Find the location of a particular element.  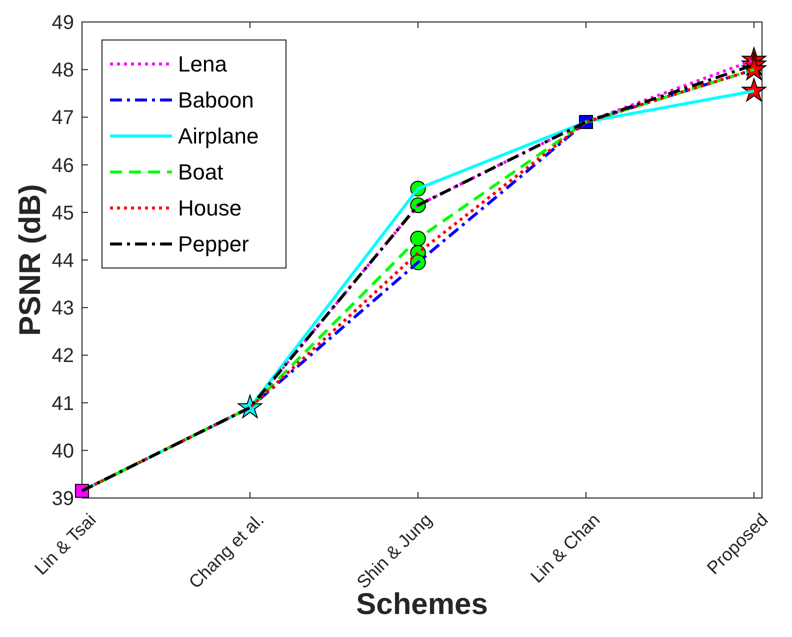

y-tick-label: 49 is located at coordinates (63, 23).